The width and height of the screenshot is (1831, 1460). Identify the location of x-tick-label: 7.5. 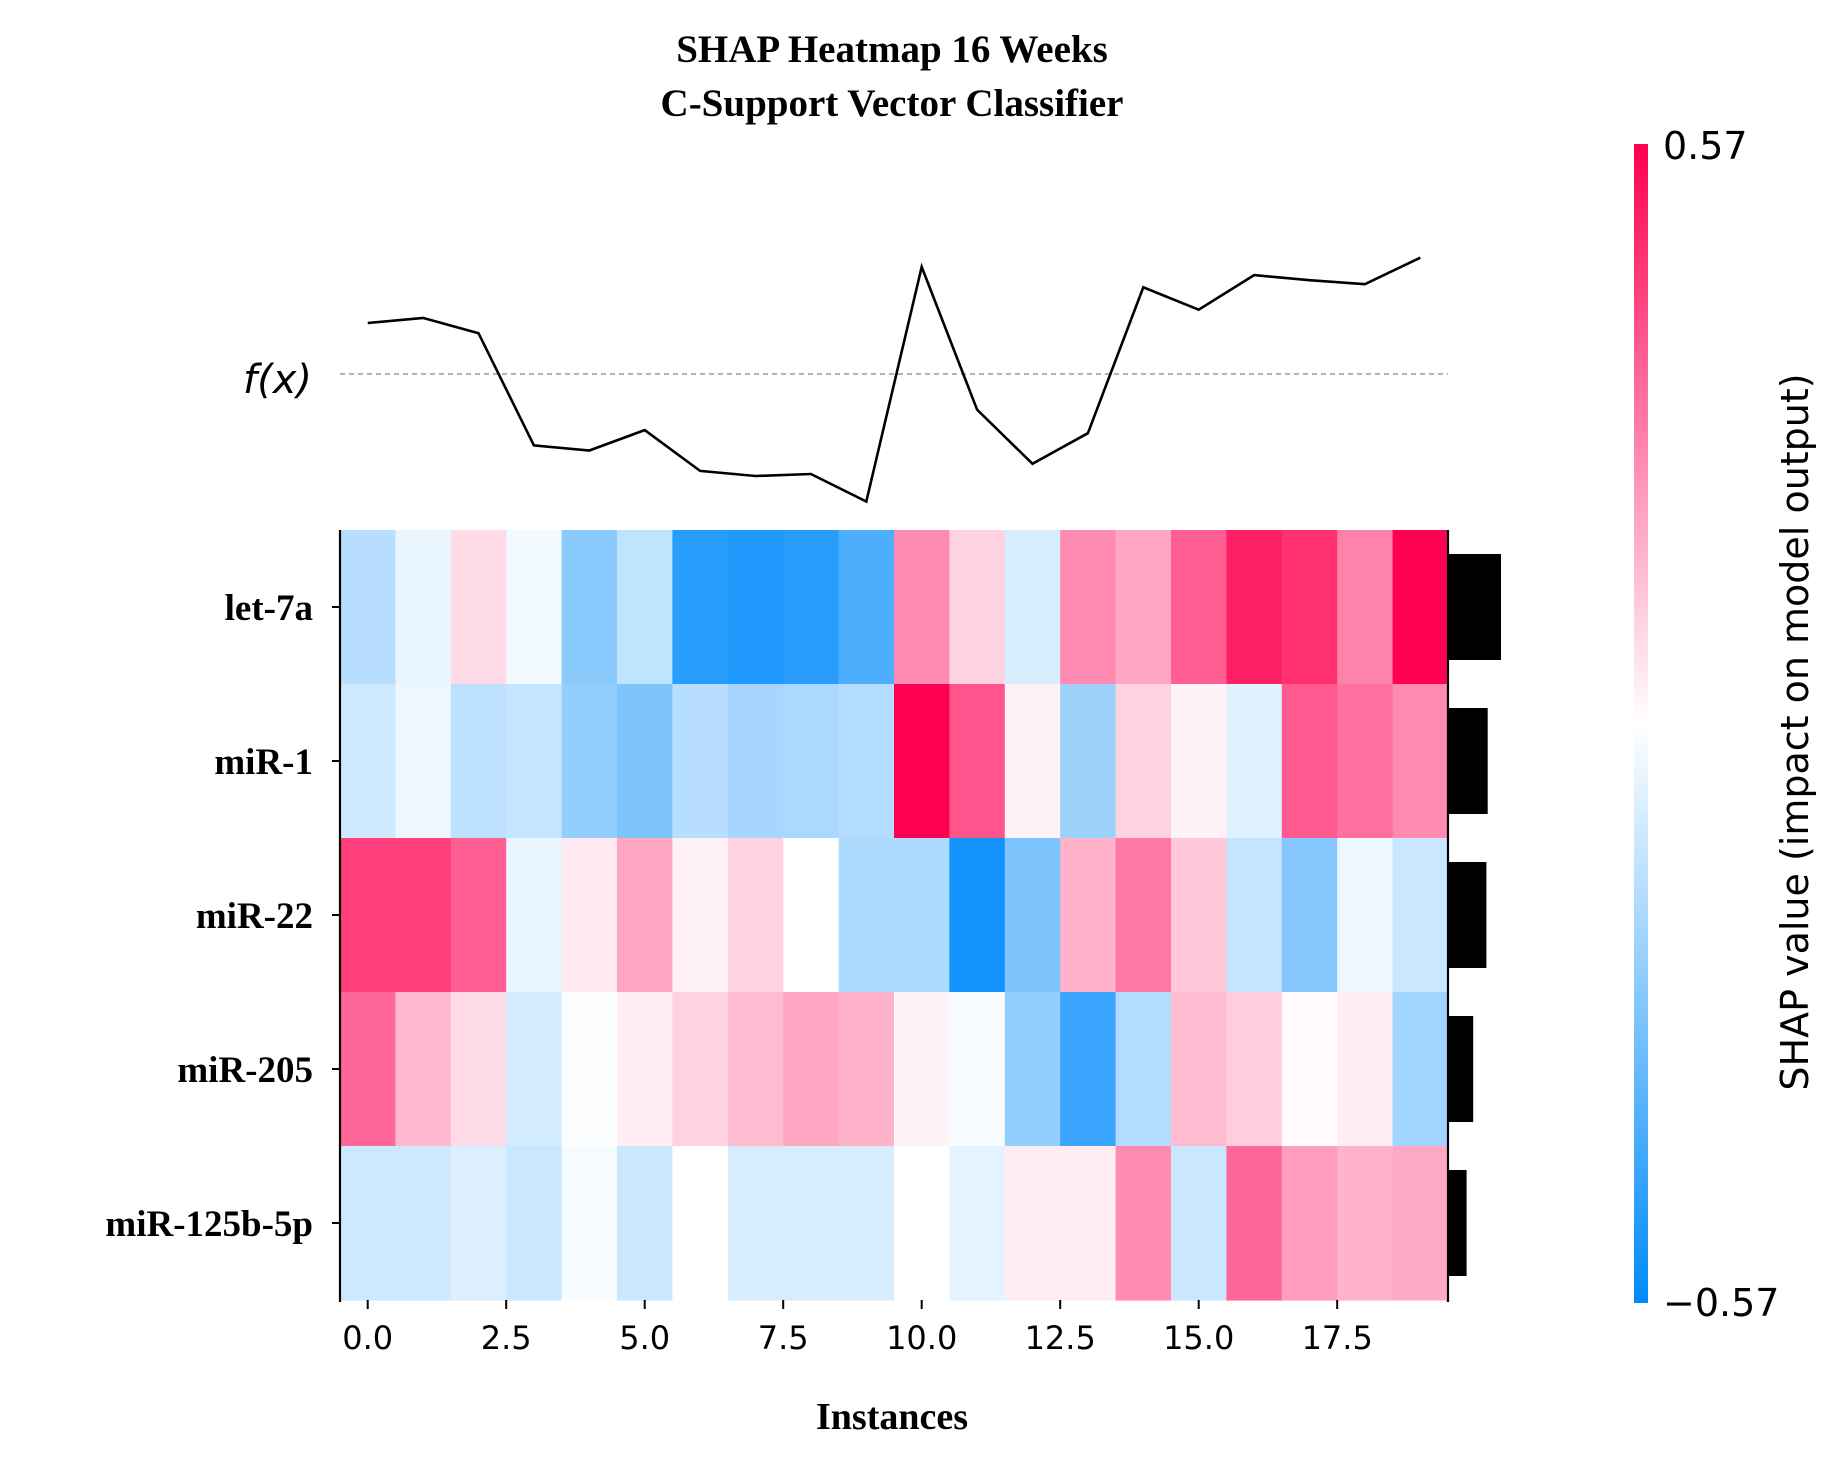
(783, 1338).